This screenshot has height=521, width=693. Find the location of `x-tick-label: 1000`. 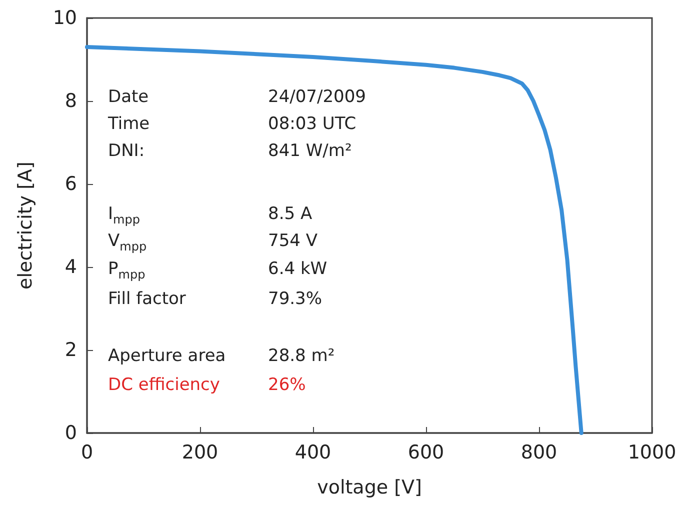

x-tick-label: 1000 is located at coordinates (652, 453).